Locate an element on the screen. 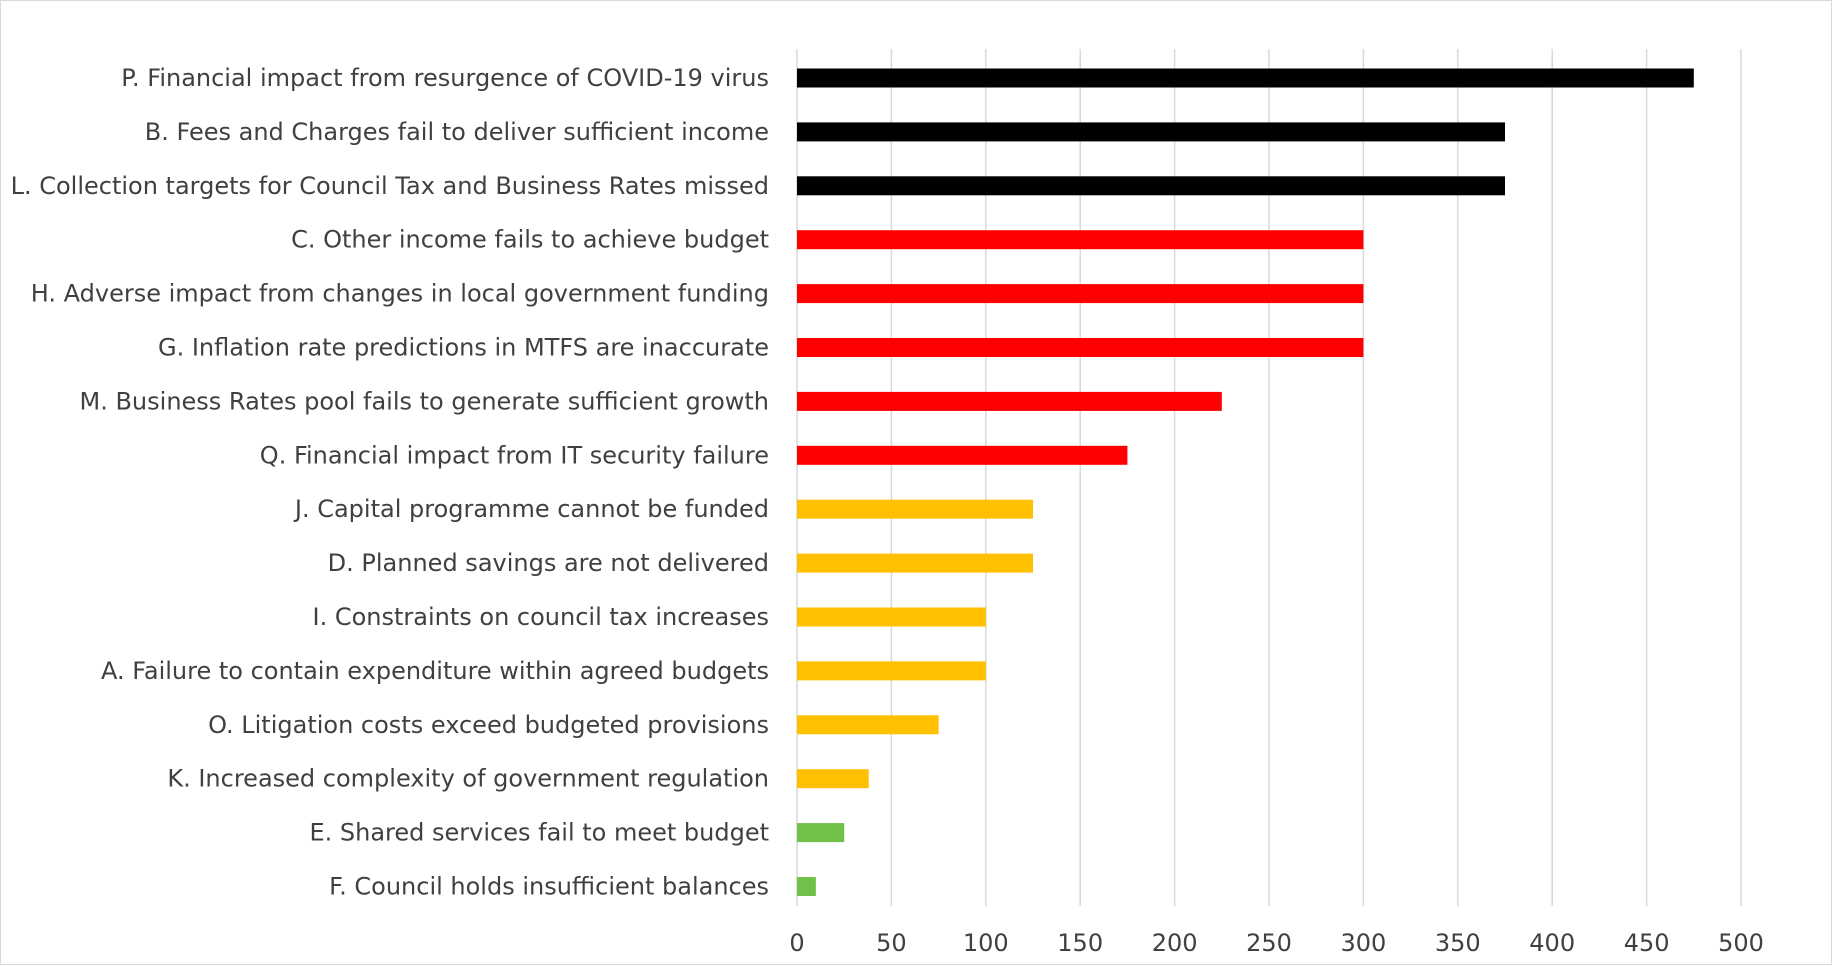  bar-j is located at coordinates (915, 509).